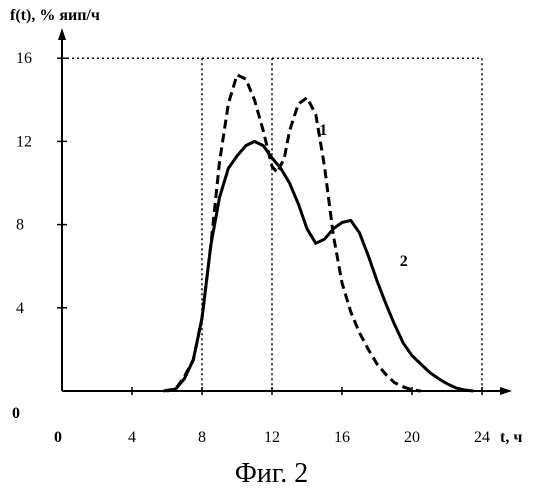 The image size is (543, 500). What do you see at coordinates (16, 413) in the screenshot?
I see `origin-y-label: 0` at bounding box center [16, 413].